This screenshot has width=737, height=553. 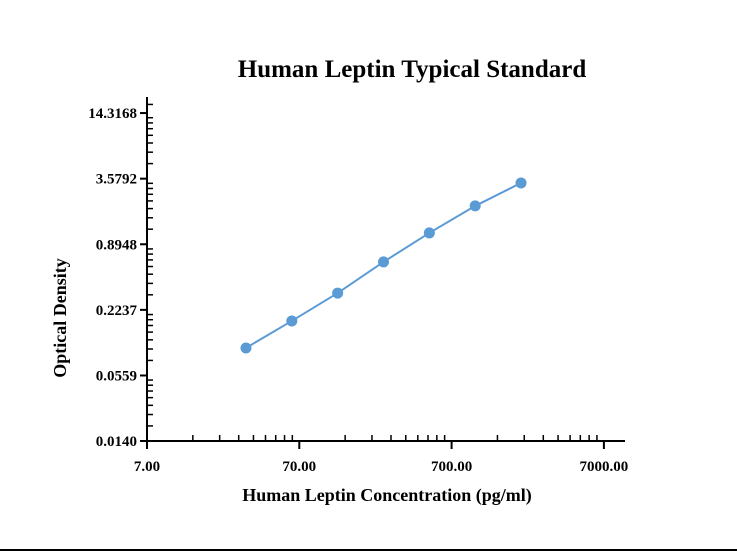 I want to click on y-tick-label: 3.5792, so click(x=116, y=180).